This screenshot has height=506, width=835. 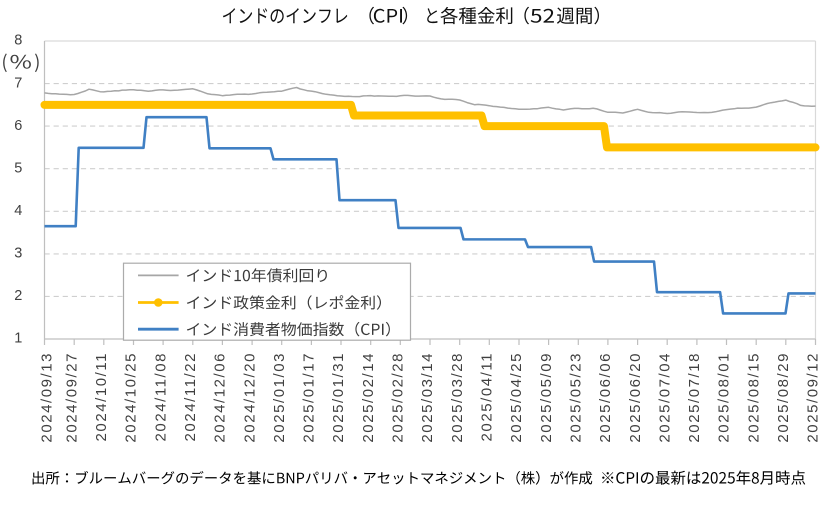 What do you see at coordinates (18, 41) in the screenshot?
I see `svg-text: 8` at bounding box center [18, 41].